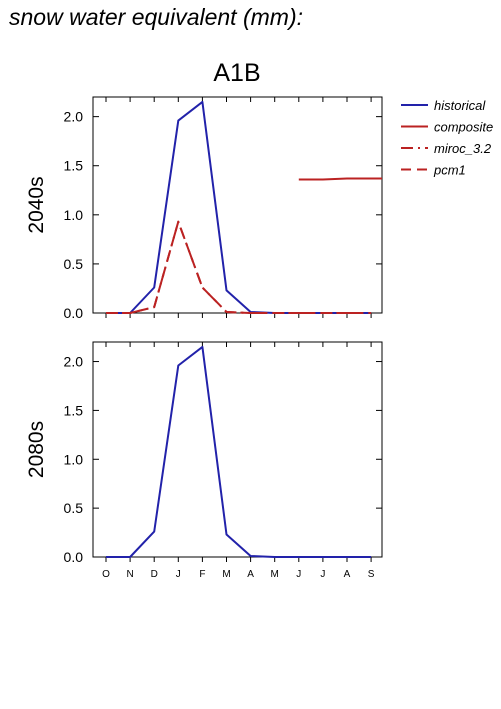 This screenshot has width=501, height=709. What do you see at coordinates (371, 574) in the screenshot?
I see `x-tick-label: S` at bounding box center [371, 574].